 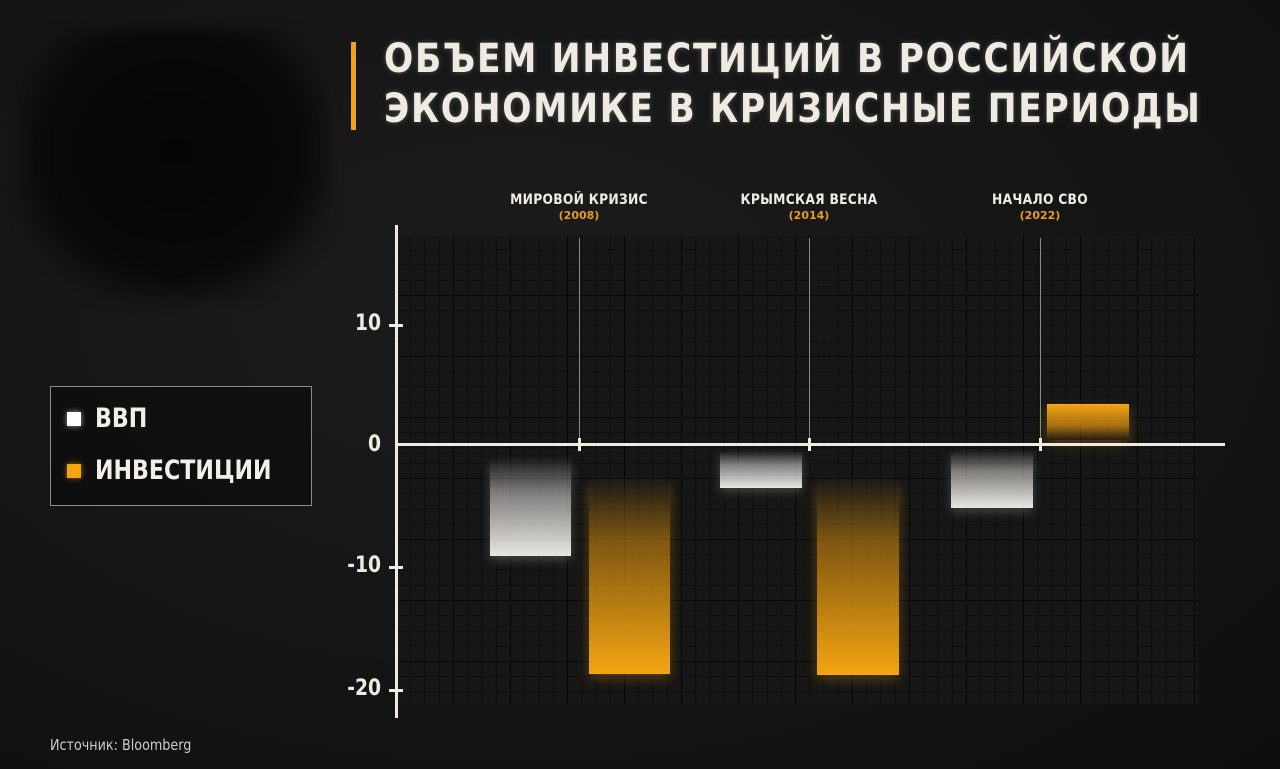 I want to click on blurred-logo-area, so click(x=175, y=165).